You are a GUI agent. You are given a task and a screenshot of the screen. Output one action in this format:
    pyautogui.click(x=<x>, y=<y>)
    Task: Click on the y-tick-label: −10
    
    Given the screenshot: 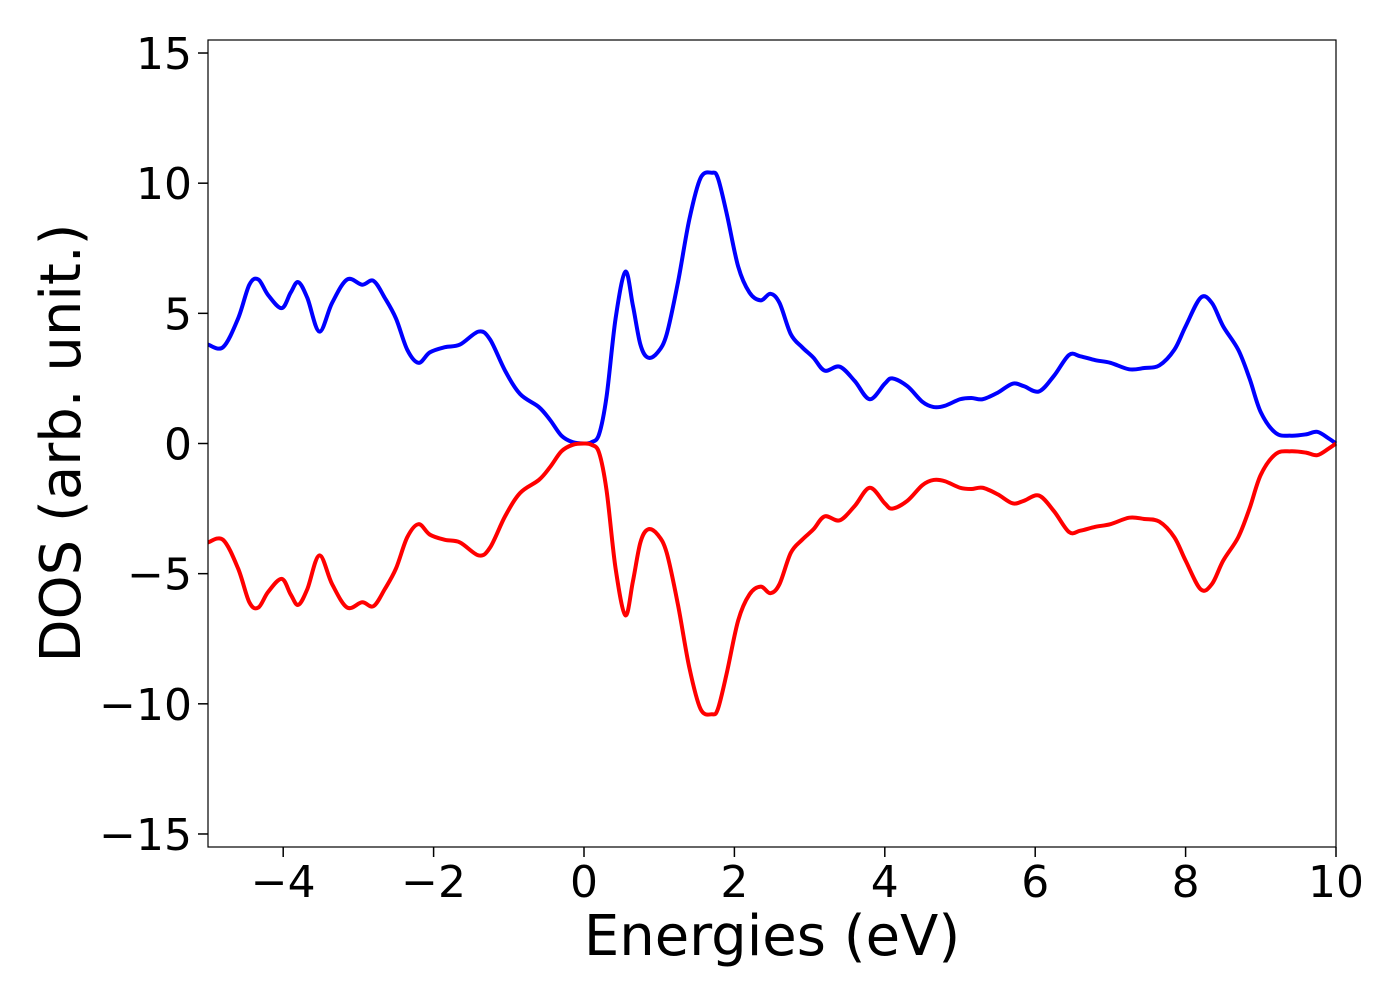 What is the action you would take?
    pyautogui.click(x=145, y=705)
    